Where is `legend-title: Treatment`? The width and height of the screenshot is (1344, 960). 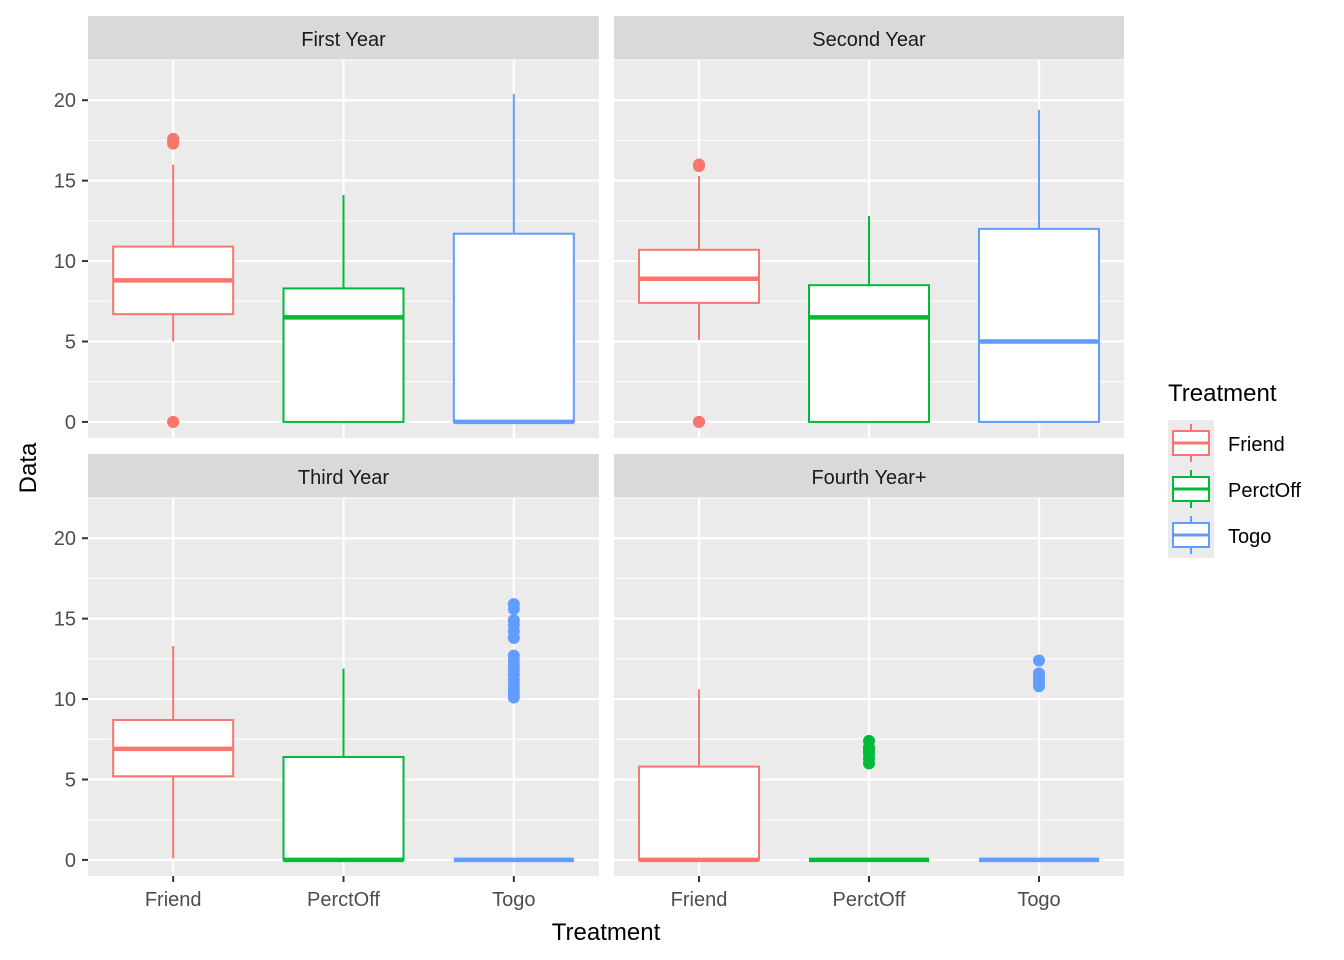 legend-title: Treatment is located at coordinates (1222, 393).